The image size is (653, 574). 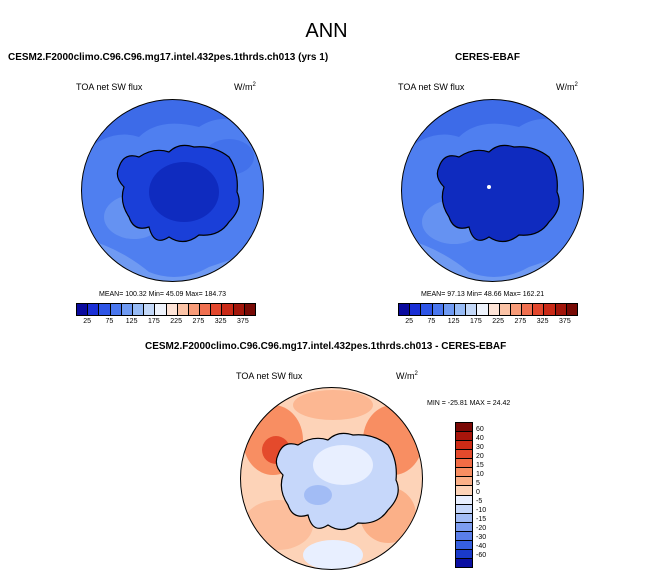 What do you see at coordinates (476, 321) in the screenshot?
I see `panel-2-colorbar-tick-label: 175` at bounding box center [476, 321].